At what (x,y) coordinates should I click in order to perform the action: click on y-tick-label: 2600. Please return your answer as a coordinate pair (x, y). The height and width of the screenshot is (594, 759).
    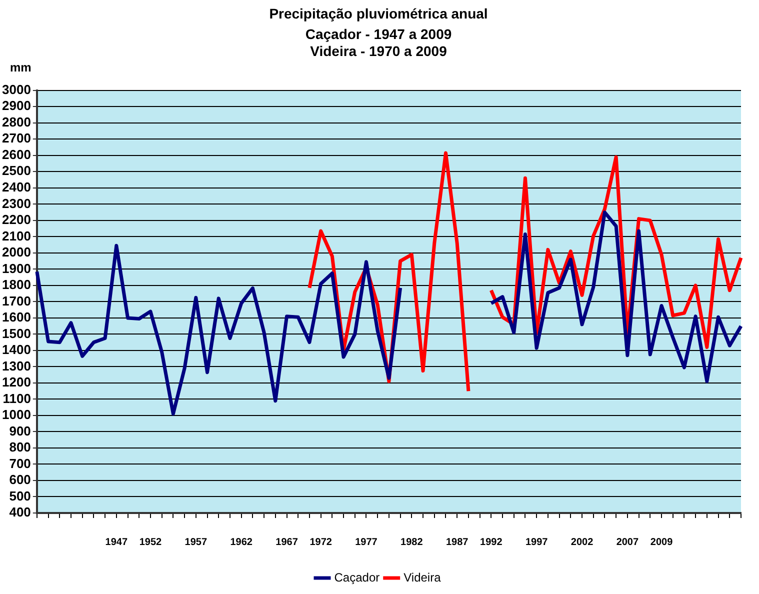
    Looking at the image, I should click on (16, 154).